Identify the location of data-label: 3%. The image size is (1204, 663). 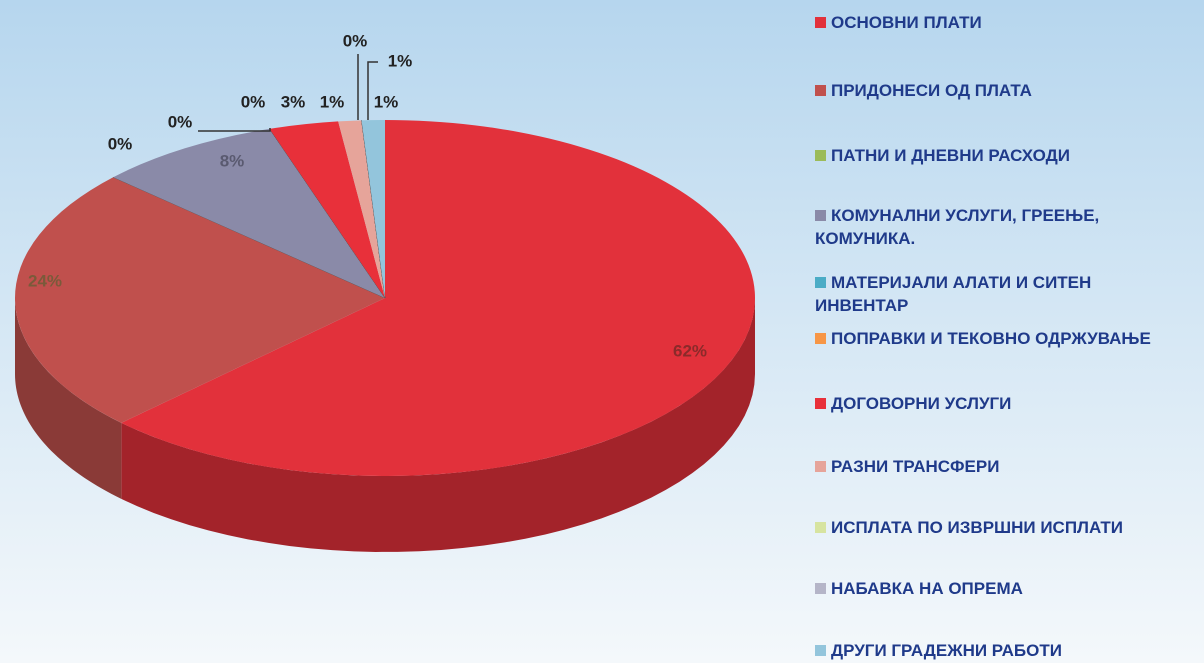
(293, 101).